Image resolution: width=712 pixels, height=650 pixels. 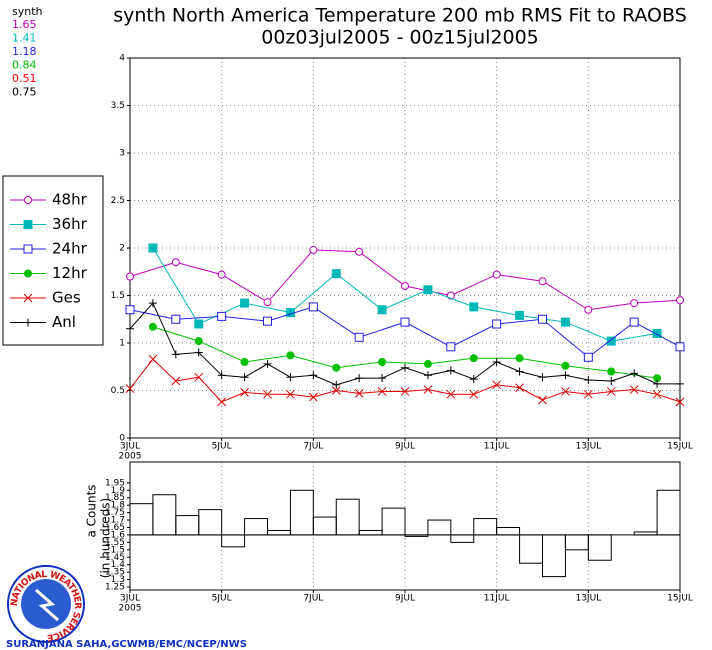 What do you see at coordinates (118, 201) in the screenshot?
I see `y-tick-label: 2.5` at bounding box center [118, 201].